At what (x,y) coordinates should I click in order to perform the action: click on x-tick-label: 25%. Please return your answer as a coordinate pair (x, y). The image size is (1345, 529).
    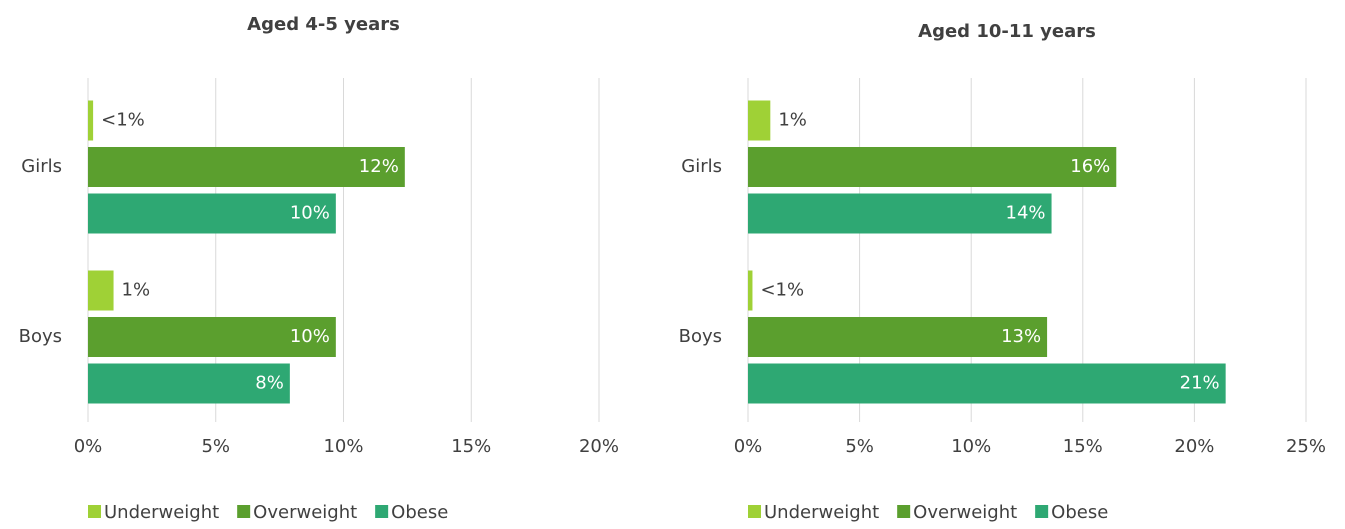
    Looking at the image, I should click on (1306, 446).